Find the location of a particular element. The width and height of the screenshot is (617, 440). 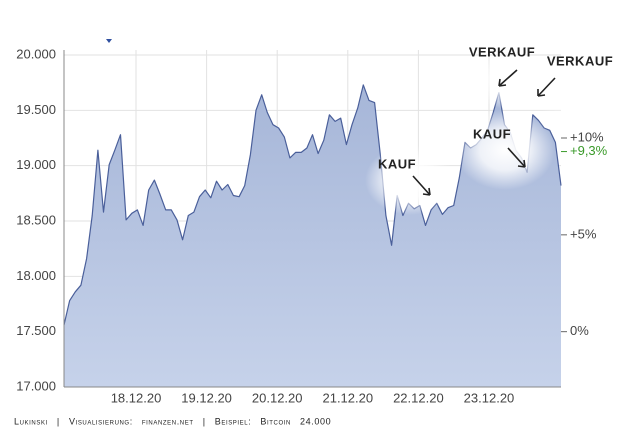

y2-tick-label: 0% is located at coordinates (579, 330).